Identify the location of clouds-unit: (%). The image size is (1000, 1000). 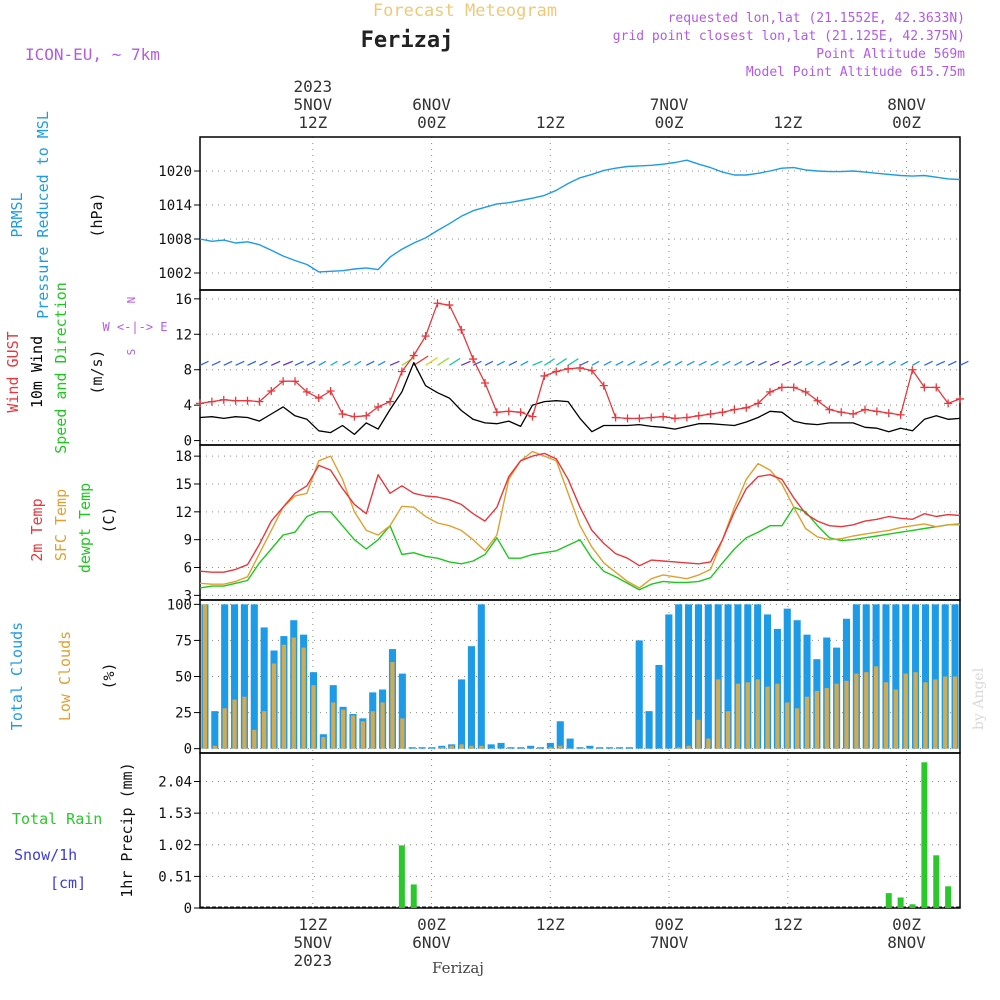
(109, 675).